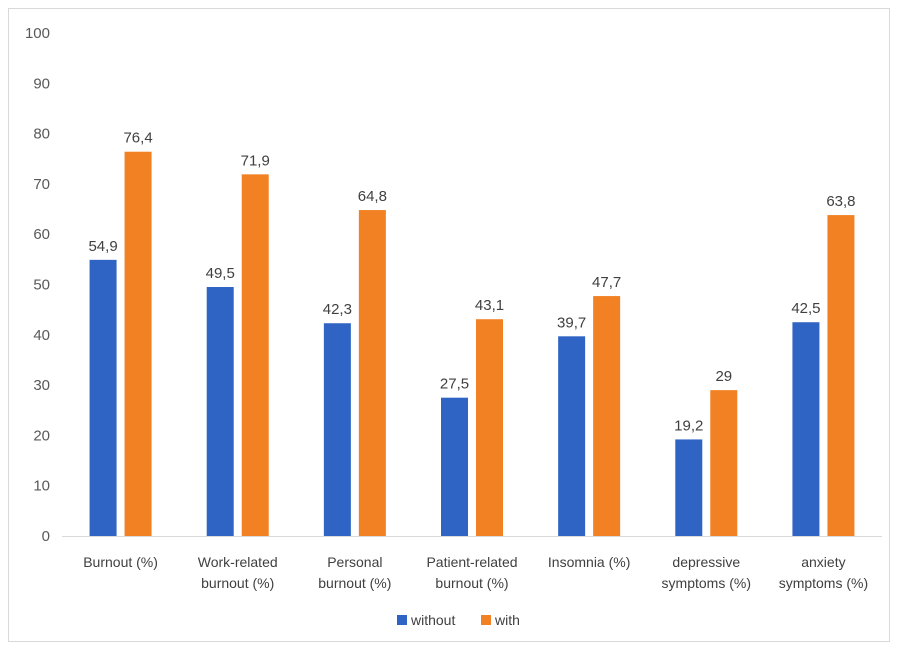 Image resolution: width=899 pixels, height=648 pixels. Describe the element at coordinates (120, 562) in the screenshot. I see `x-tick-label: Burnout (%)` at that location.